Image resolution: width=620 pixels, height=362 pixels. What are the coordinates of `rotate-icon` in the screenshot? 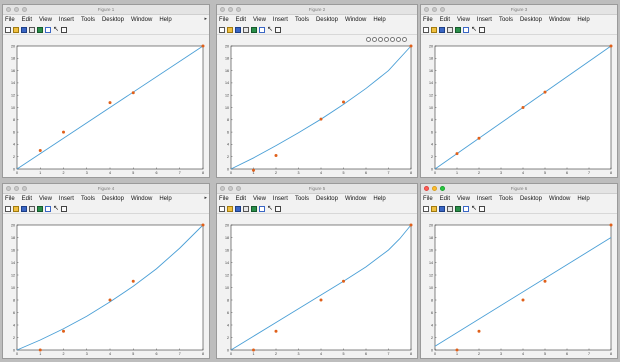 It's located at (380, 39).